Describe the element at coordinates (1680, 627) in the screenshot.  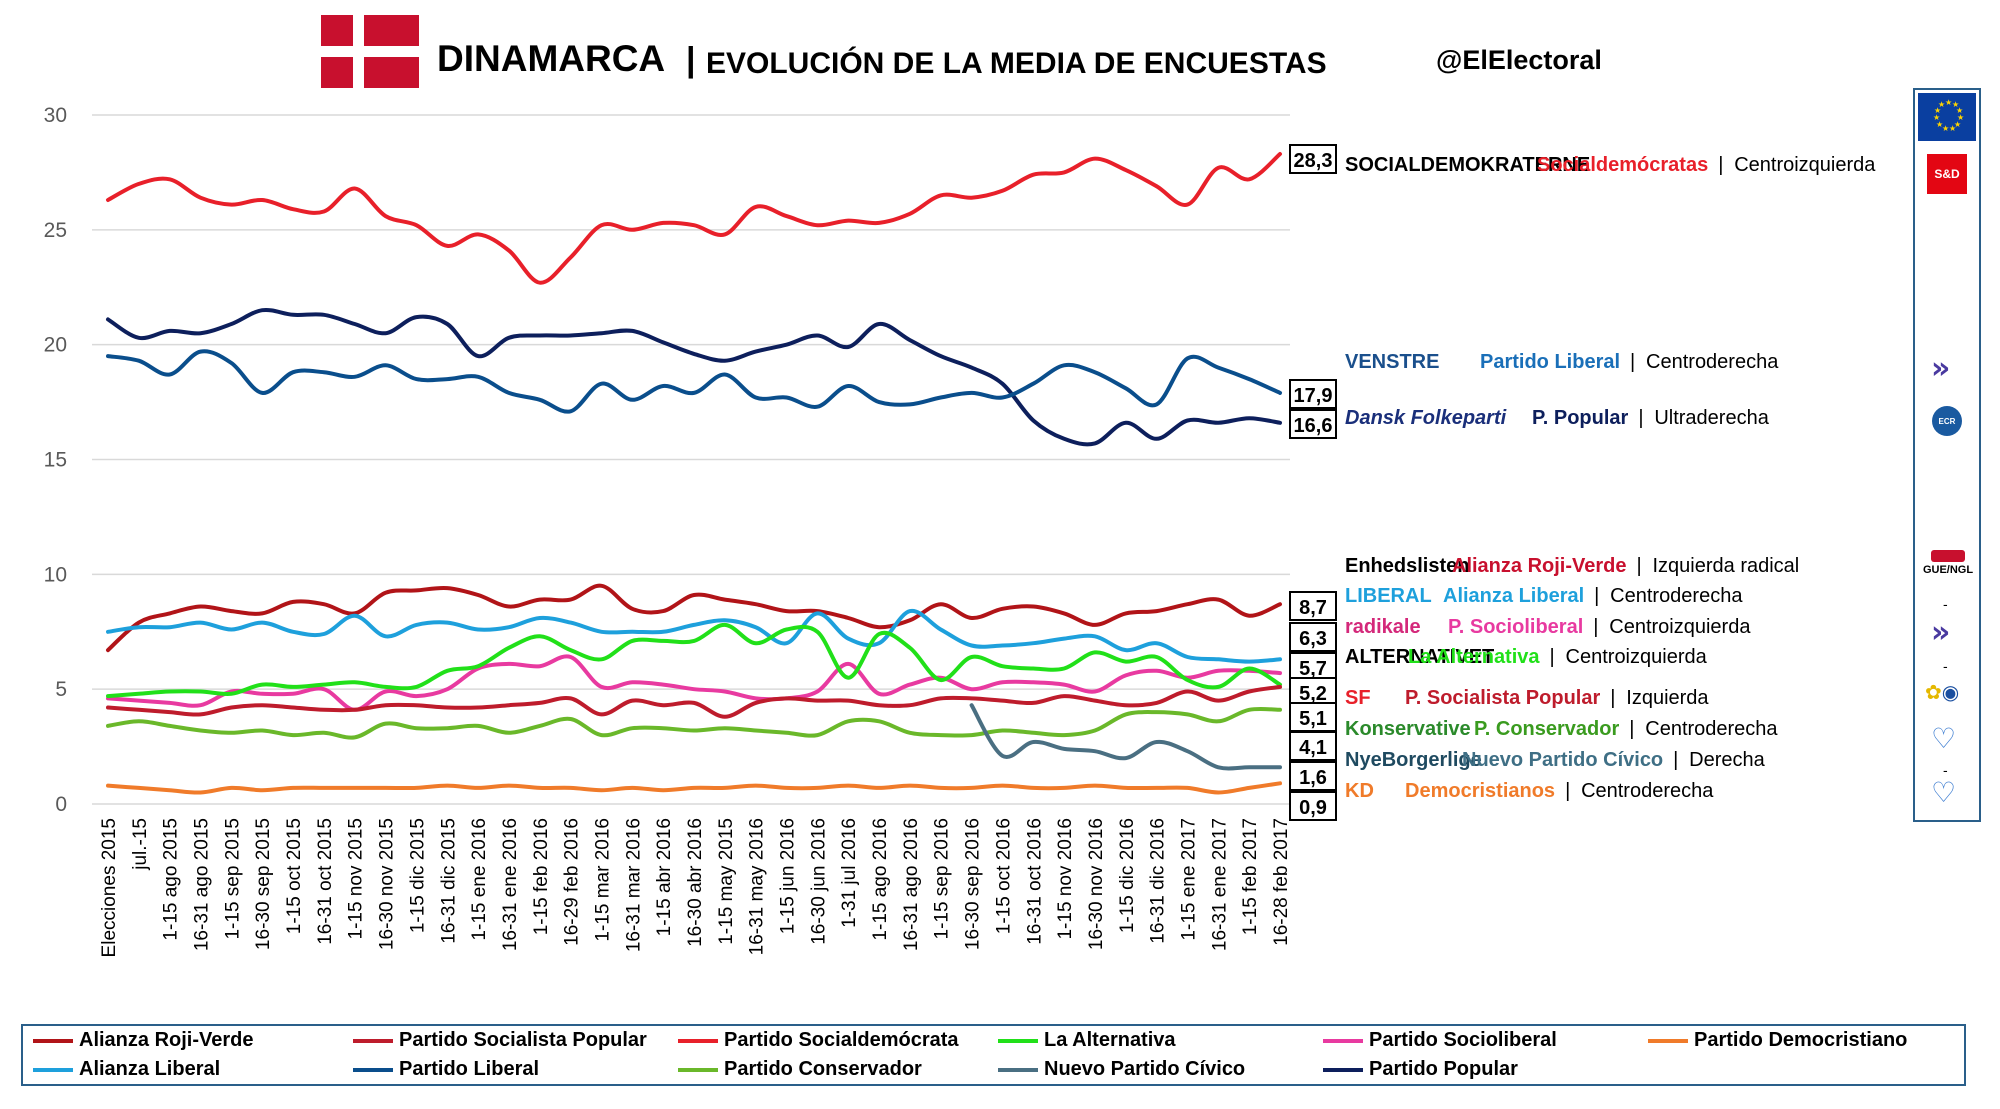
I see `party-ideology: Centroizquierda` at that location.